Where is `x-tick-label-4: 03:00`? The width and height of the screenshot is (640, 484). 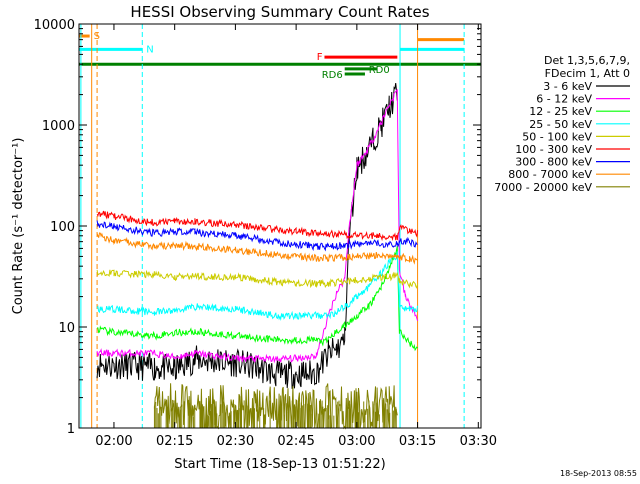
x-tick-label-4: 03:00 is located at coordinates (356, 441).